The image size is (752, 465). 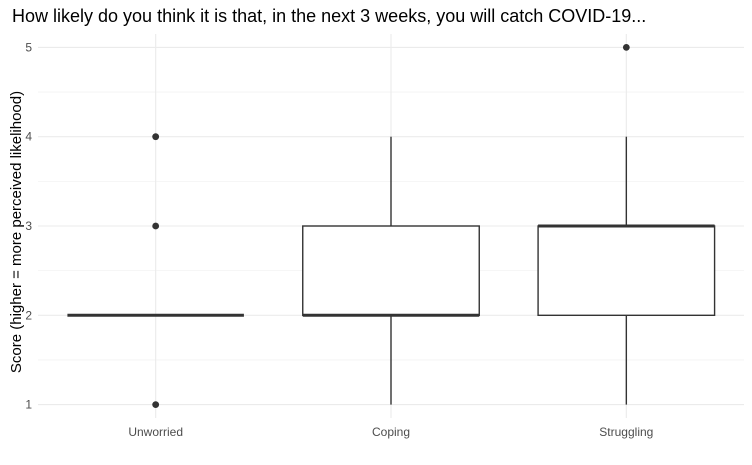 I want to click on y-tick-label: 3, so click(x=28, y=226).